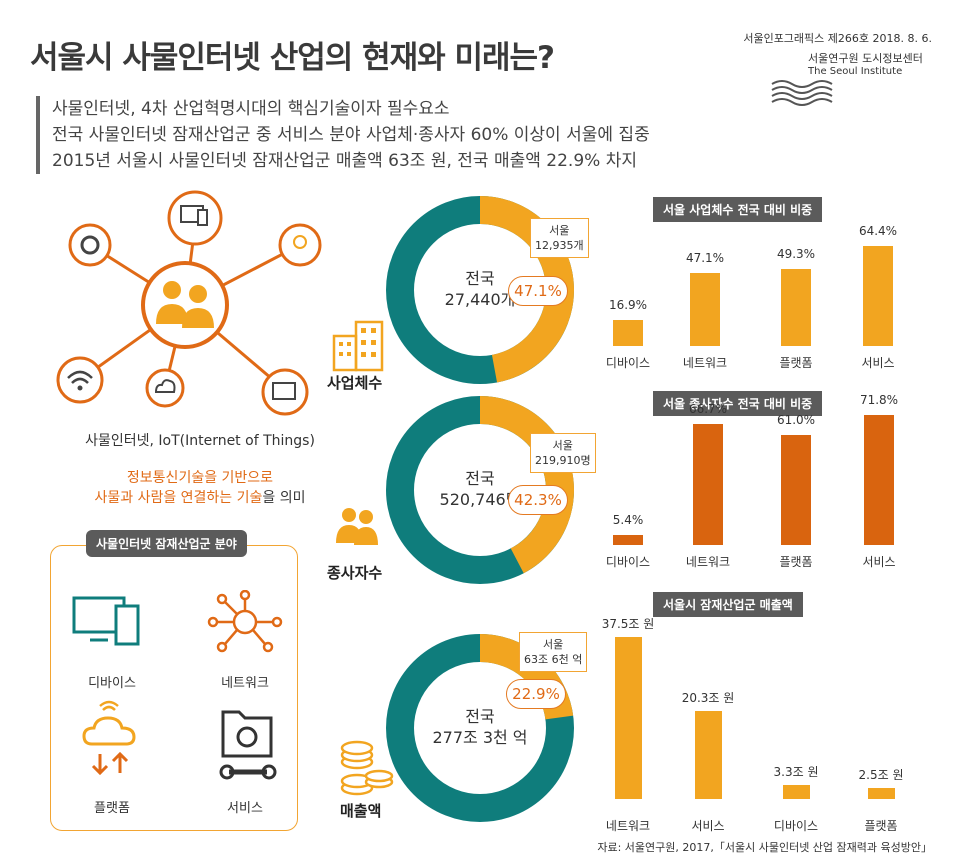 Image resolution: width=960 pixels, height=861 pixels. I want to click on donut-center-label: 전국 27,440개, so click(480, 289).